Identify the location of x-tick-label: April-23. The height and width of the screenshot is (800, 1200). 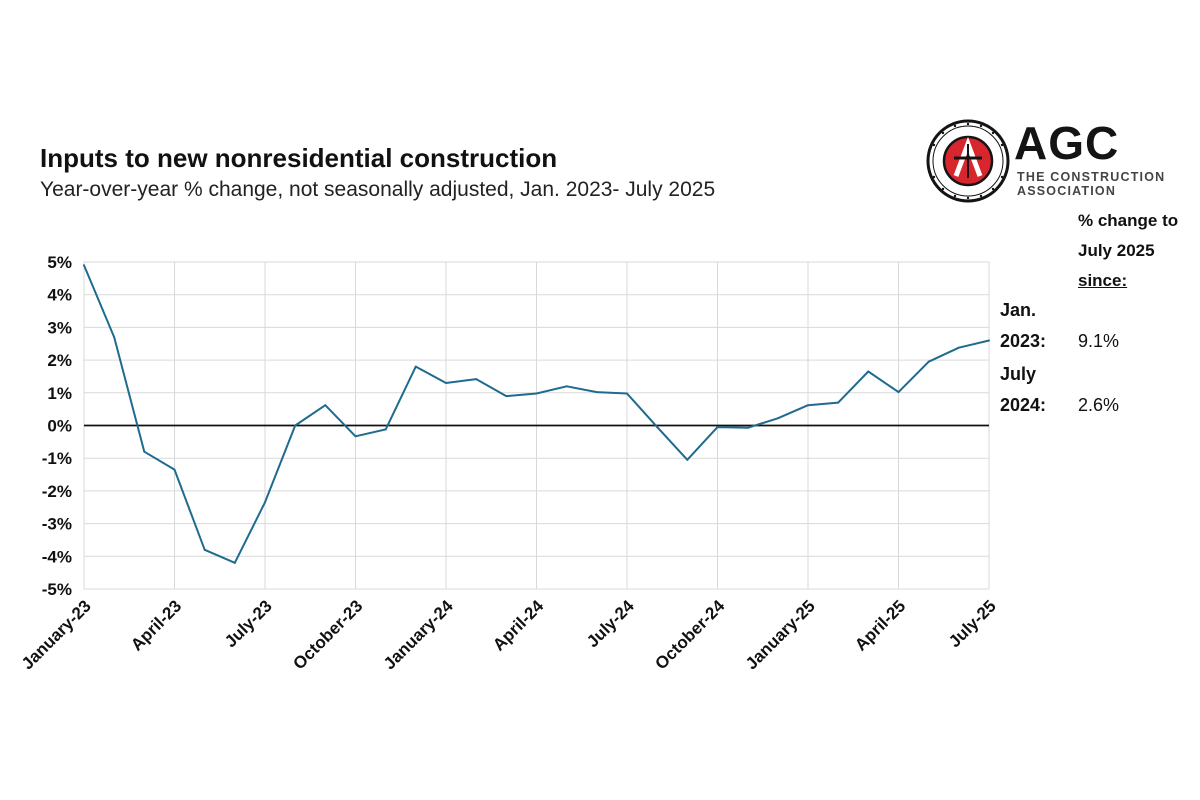
(156, 625).